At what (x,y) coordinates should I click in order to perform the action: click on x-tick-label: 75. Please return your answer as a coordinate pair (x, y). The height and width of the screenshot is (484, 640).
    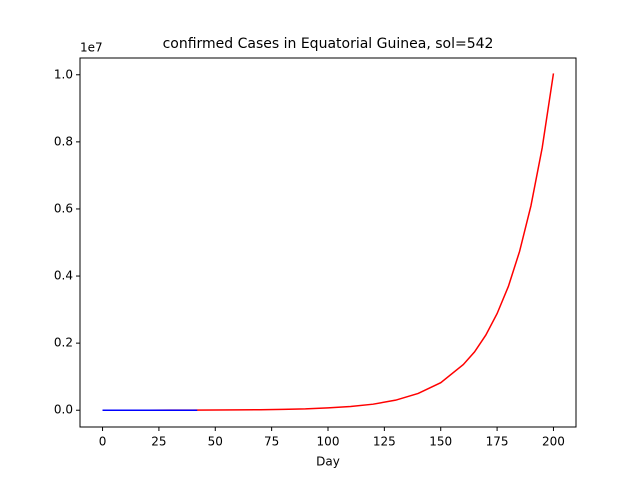
    Looking at the image, I should click on (271, 442).